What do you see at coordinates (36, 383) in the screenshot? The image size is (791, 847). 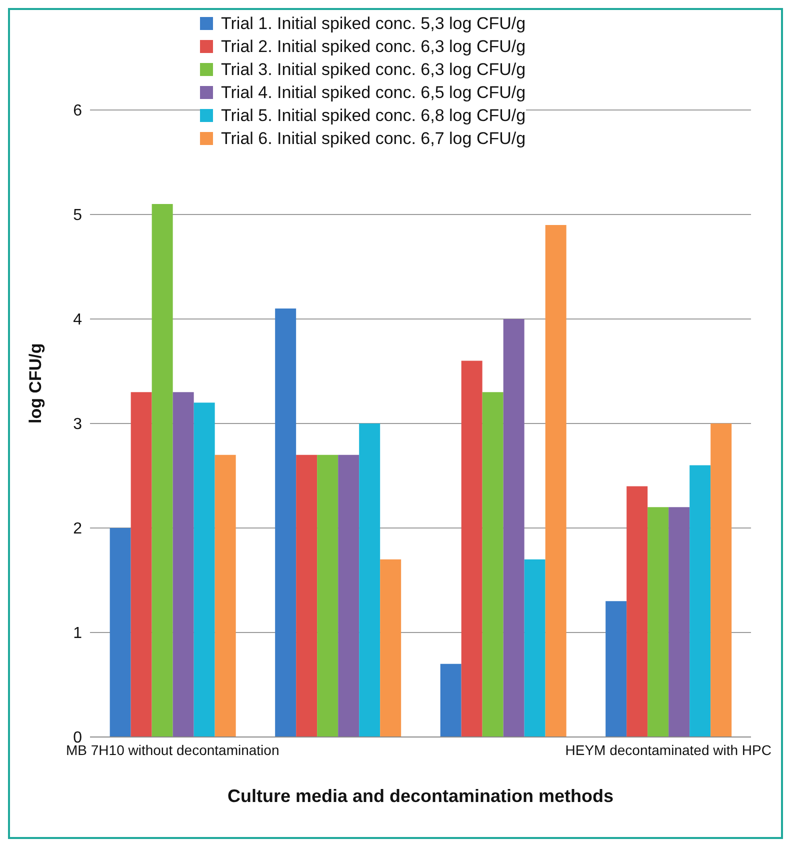 I see `y-axis-title: log CFU/g` at bounding box center [36, 383].